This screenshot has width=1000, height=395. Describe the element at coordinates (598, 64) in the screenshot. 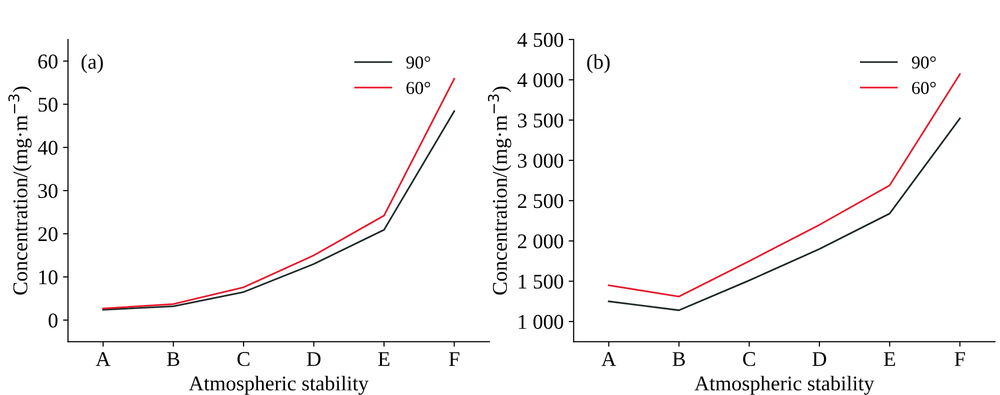

I see `annotation: (b)` at that location.